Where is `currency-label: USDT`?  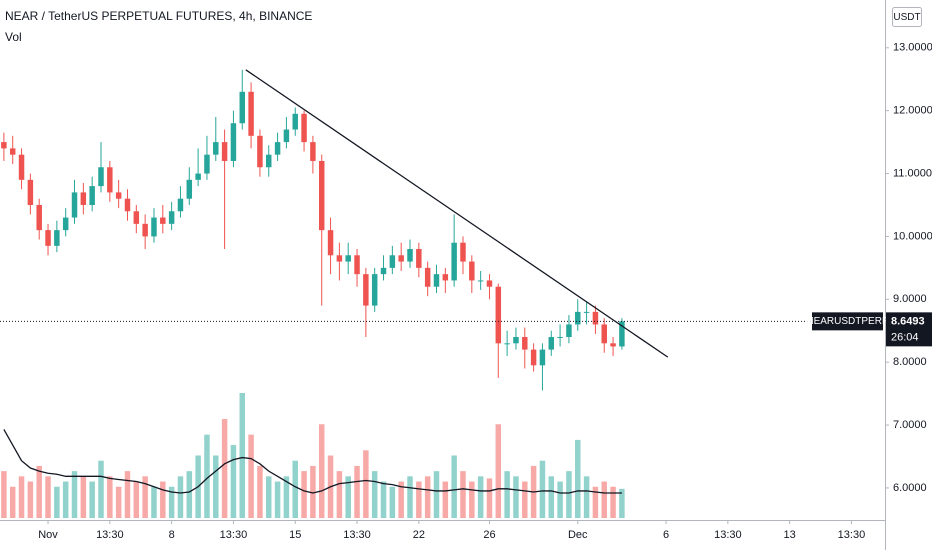
currency-label: USDT is located at coordinates (906, 17).